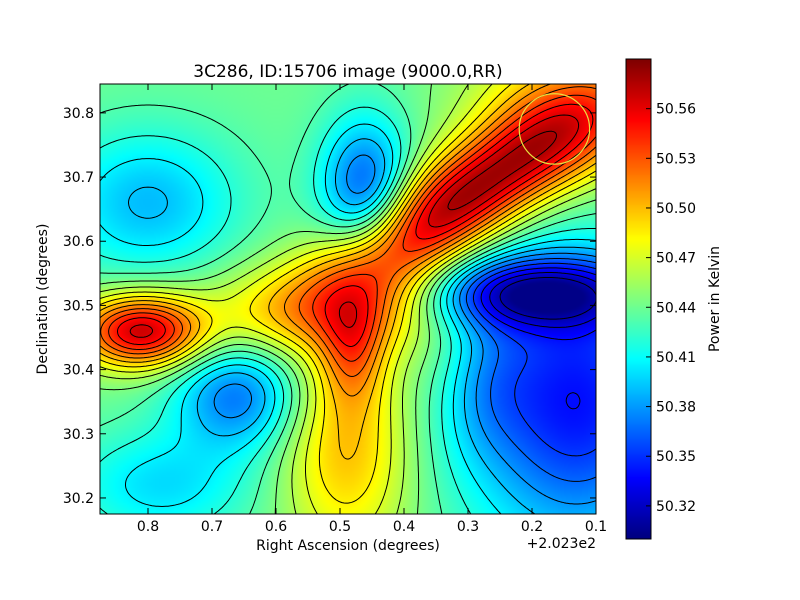 The image size is (800, 600). What do you see at coordinates (676, 209) in the screenshot?
I see `colorbar-tick-label: 50.50` at bounding box center [676, 209].